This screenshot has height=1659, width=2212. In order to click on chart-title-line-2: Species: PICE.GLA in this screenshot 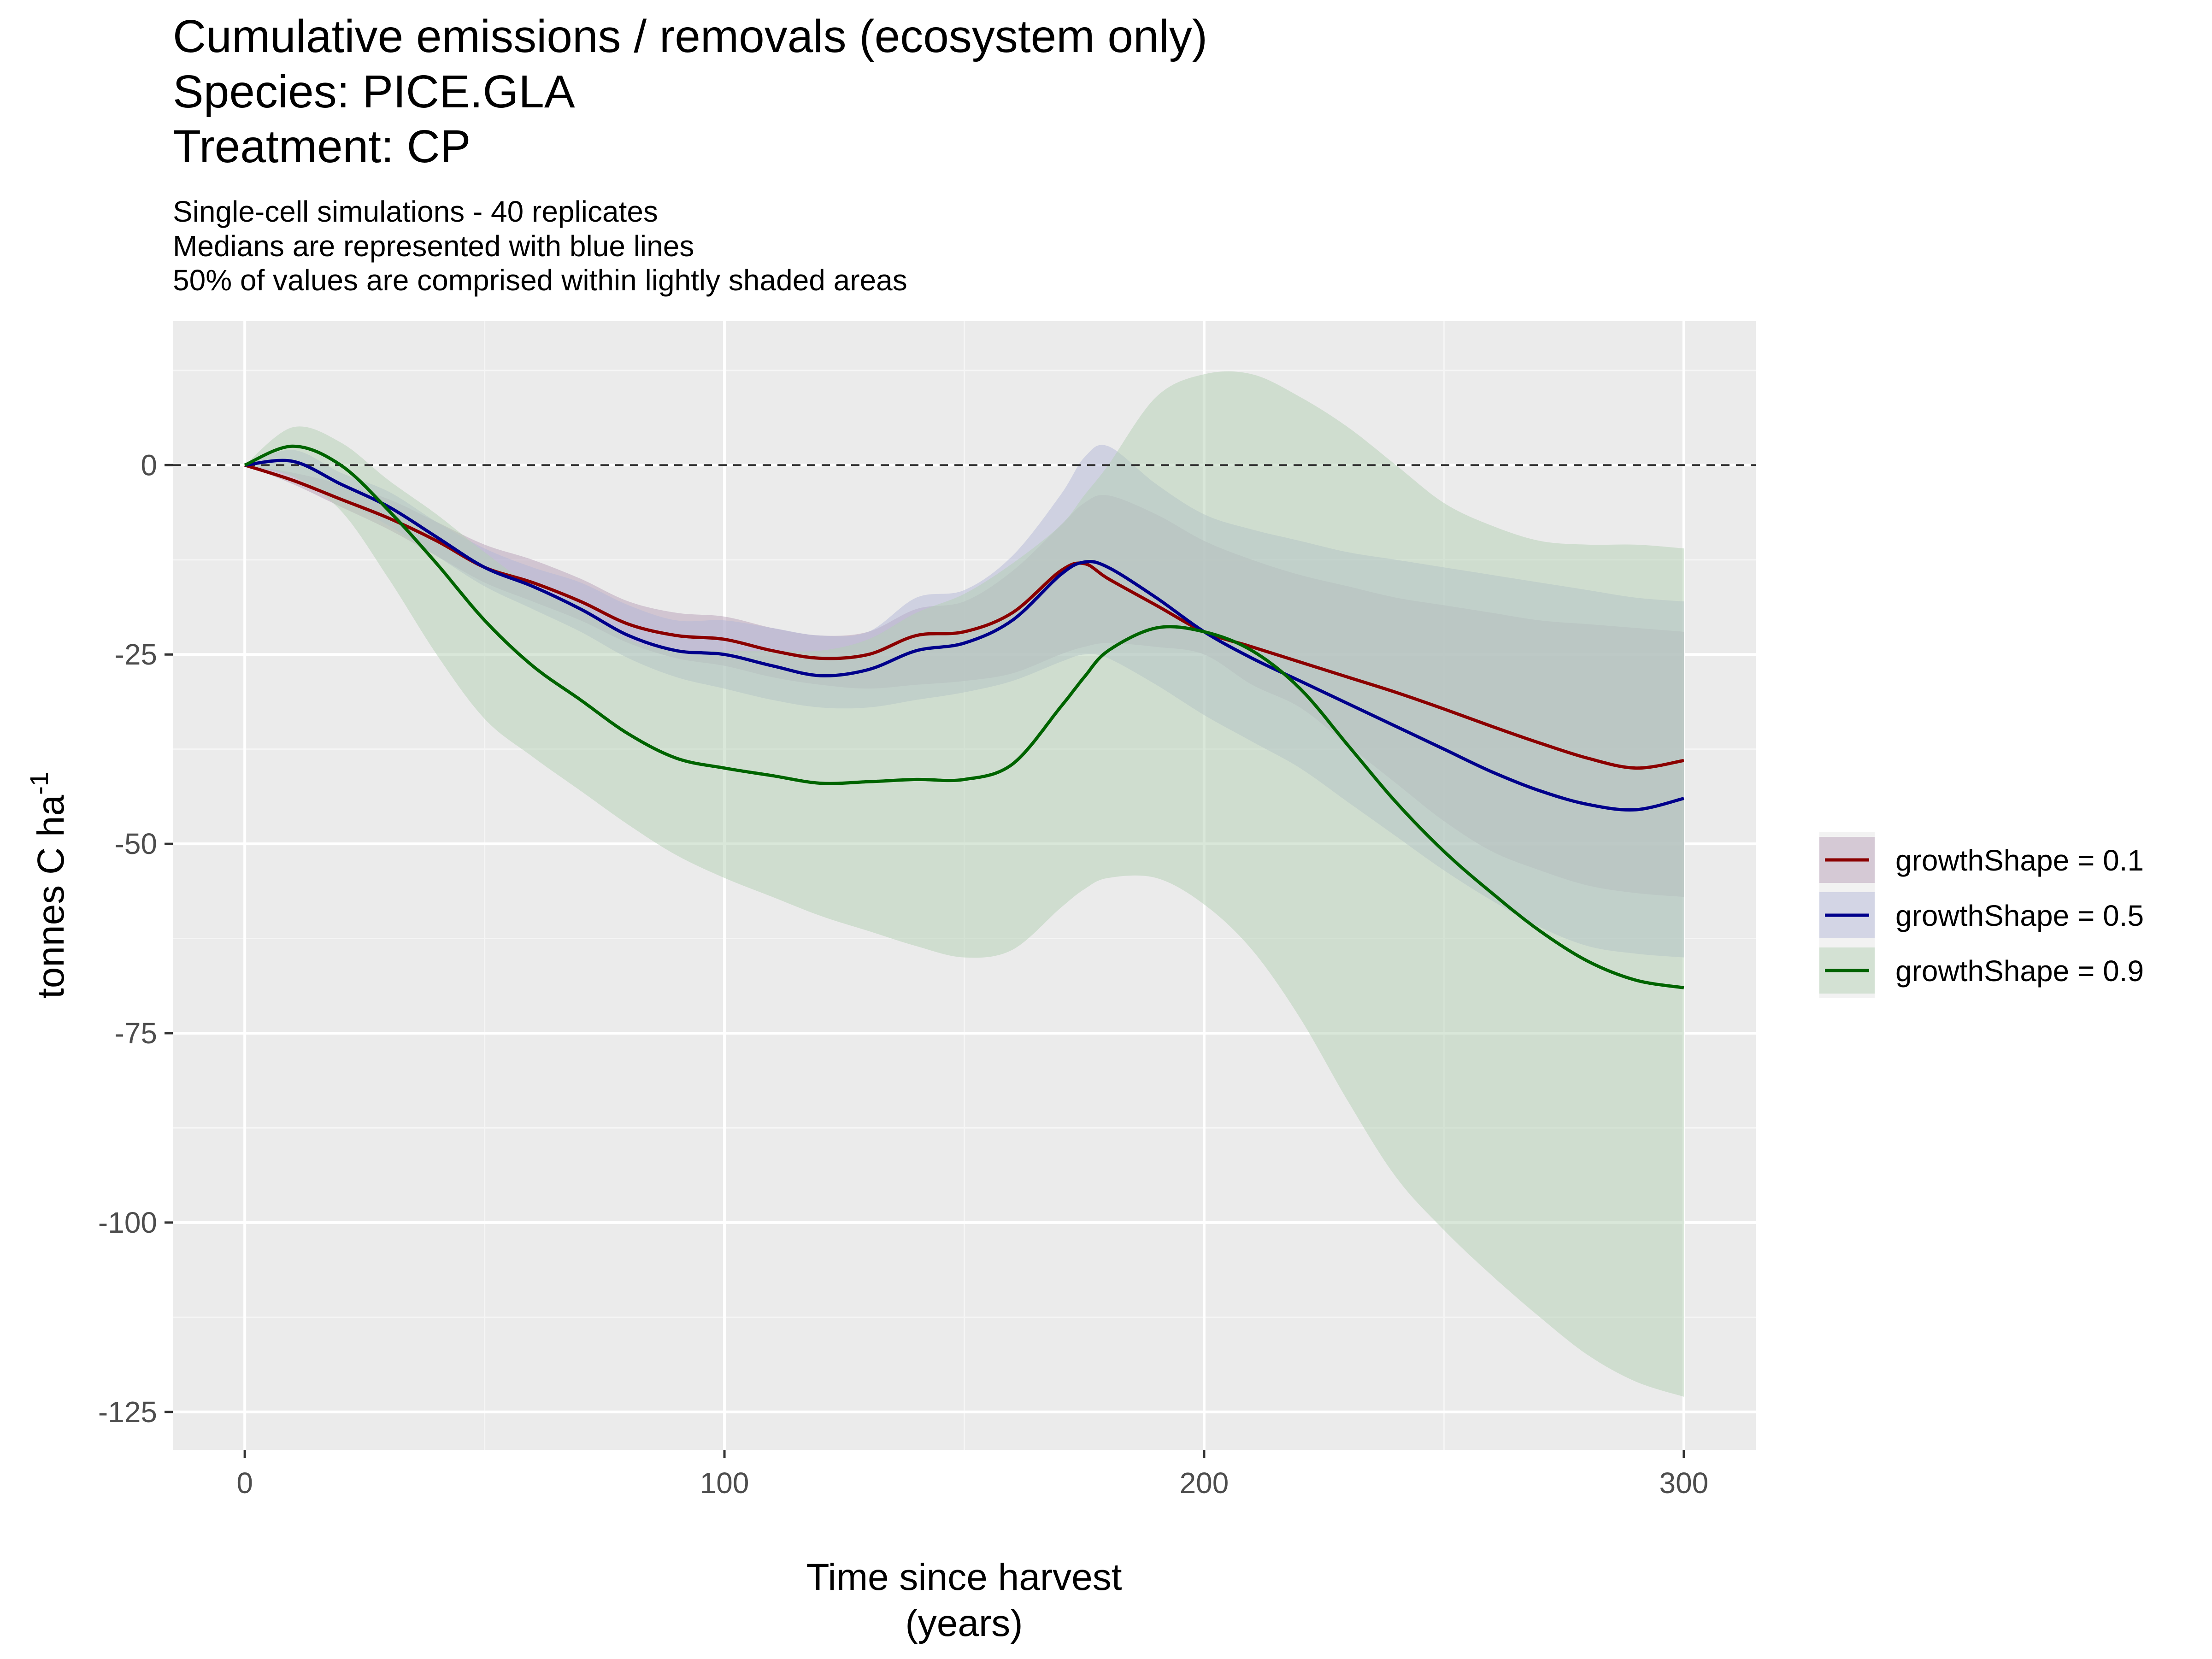, I will do `click(374, 92)`.